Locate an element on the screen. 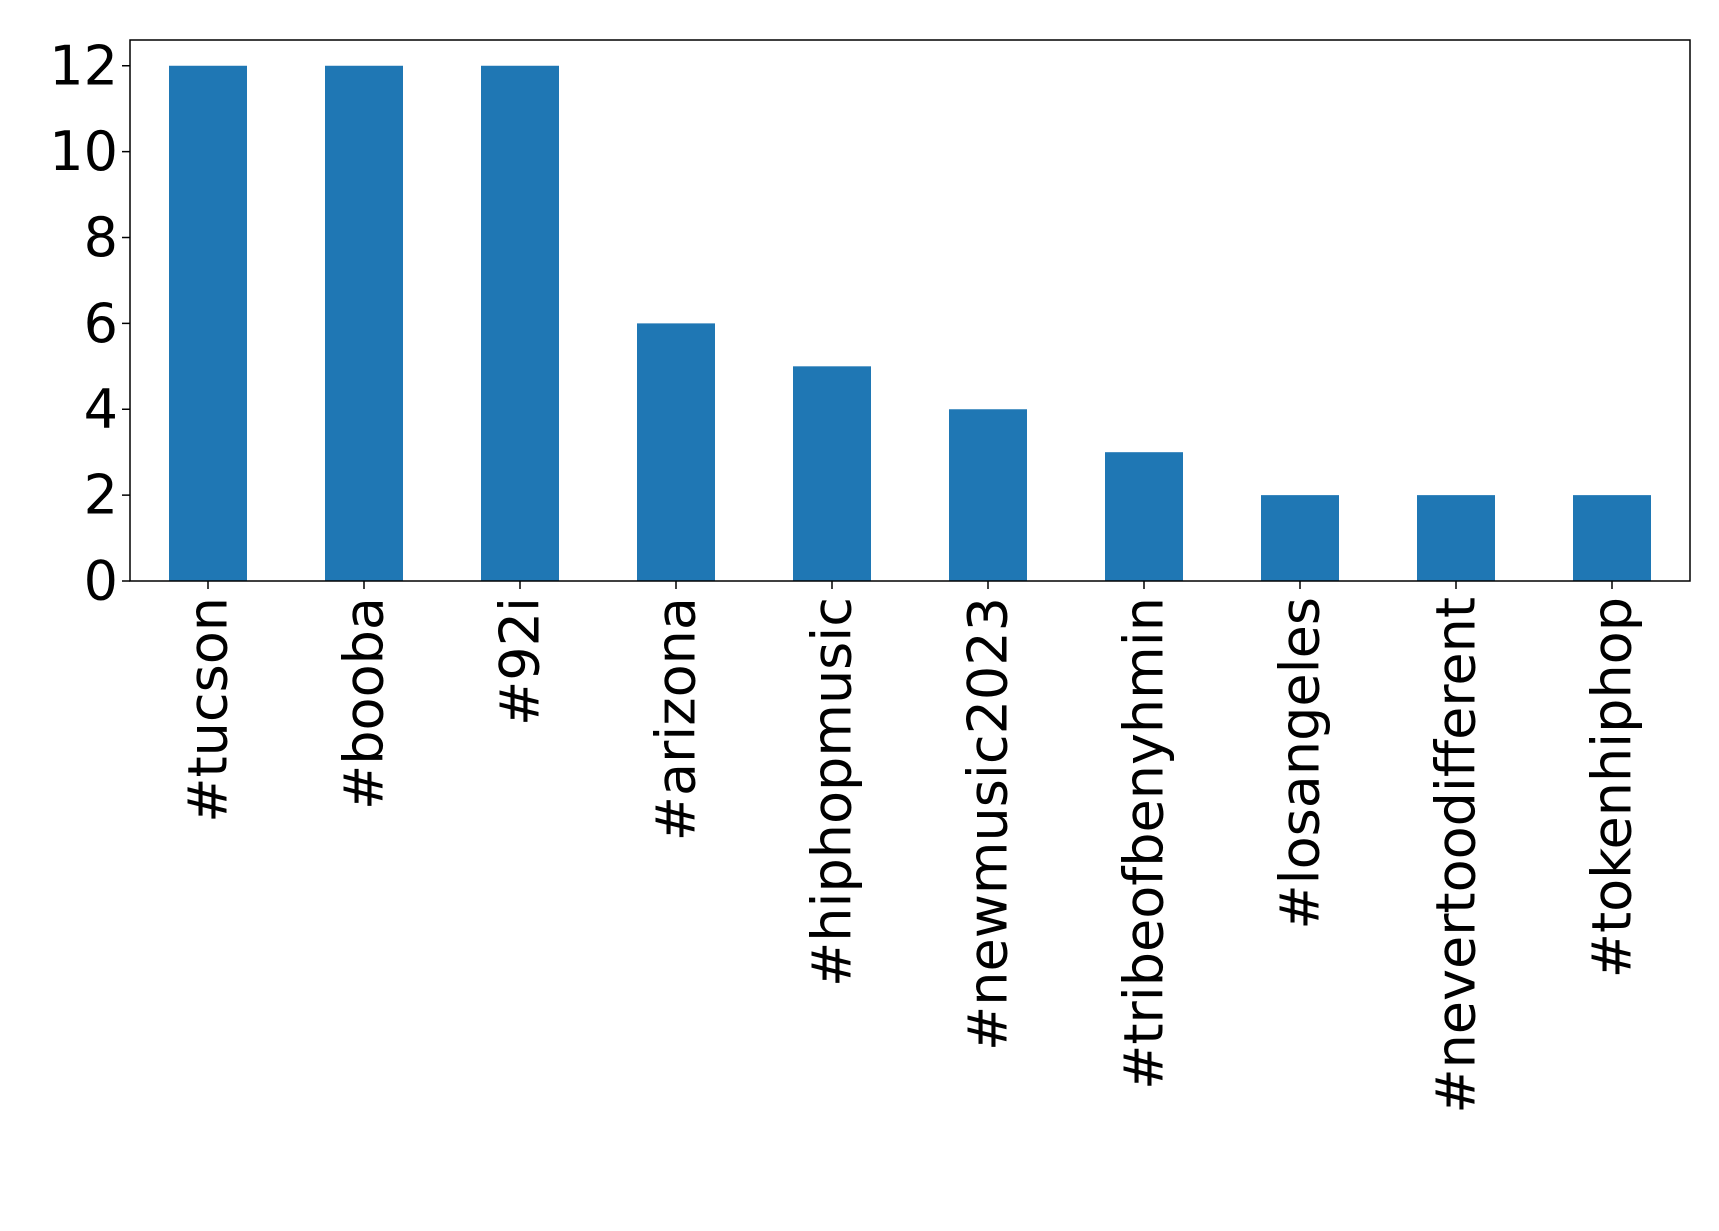 Image resolution: width=1719 pixels, height=1231 pixels. y-tick-label: 2 is located at coordinates (101, 495).